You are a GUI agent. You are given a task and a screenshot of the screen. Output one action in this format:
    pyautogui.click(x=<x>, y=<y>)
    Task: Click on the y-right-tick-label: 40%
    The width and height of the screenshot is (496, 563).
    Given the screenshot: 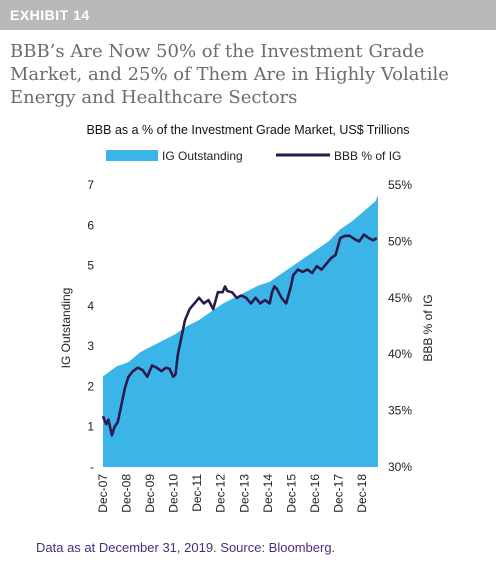 What is the action you would take?
    pyautogui.click(x=400, y=354)
    